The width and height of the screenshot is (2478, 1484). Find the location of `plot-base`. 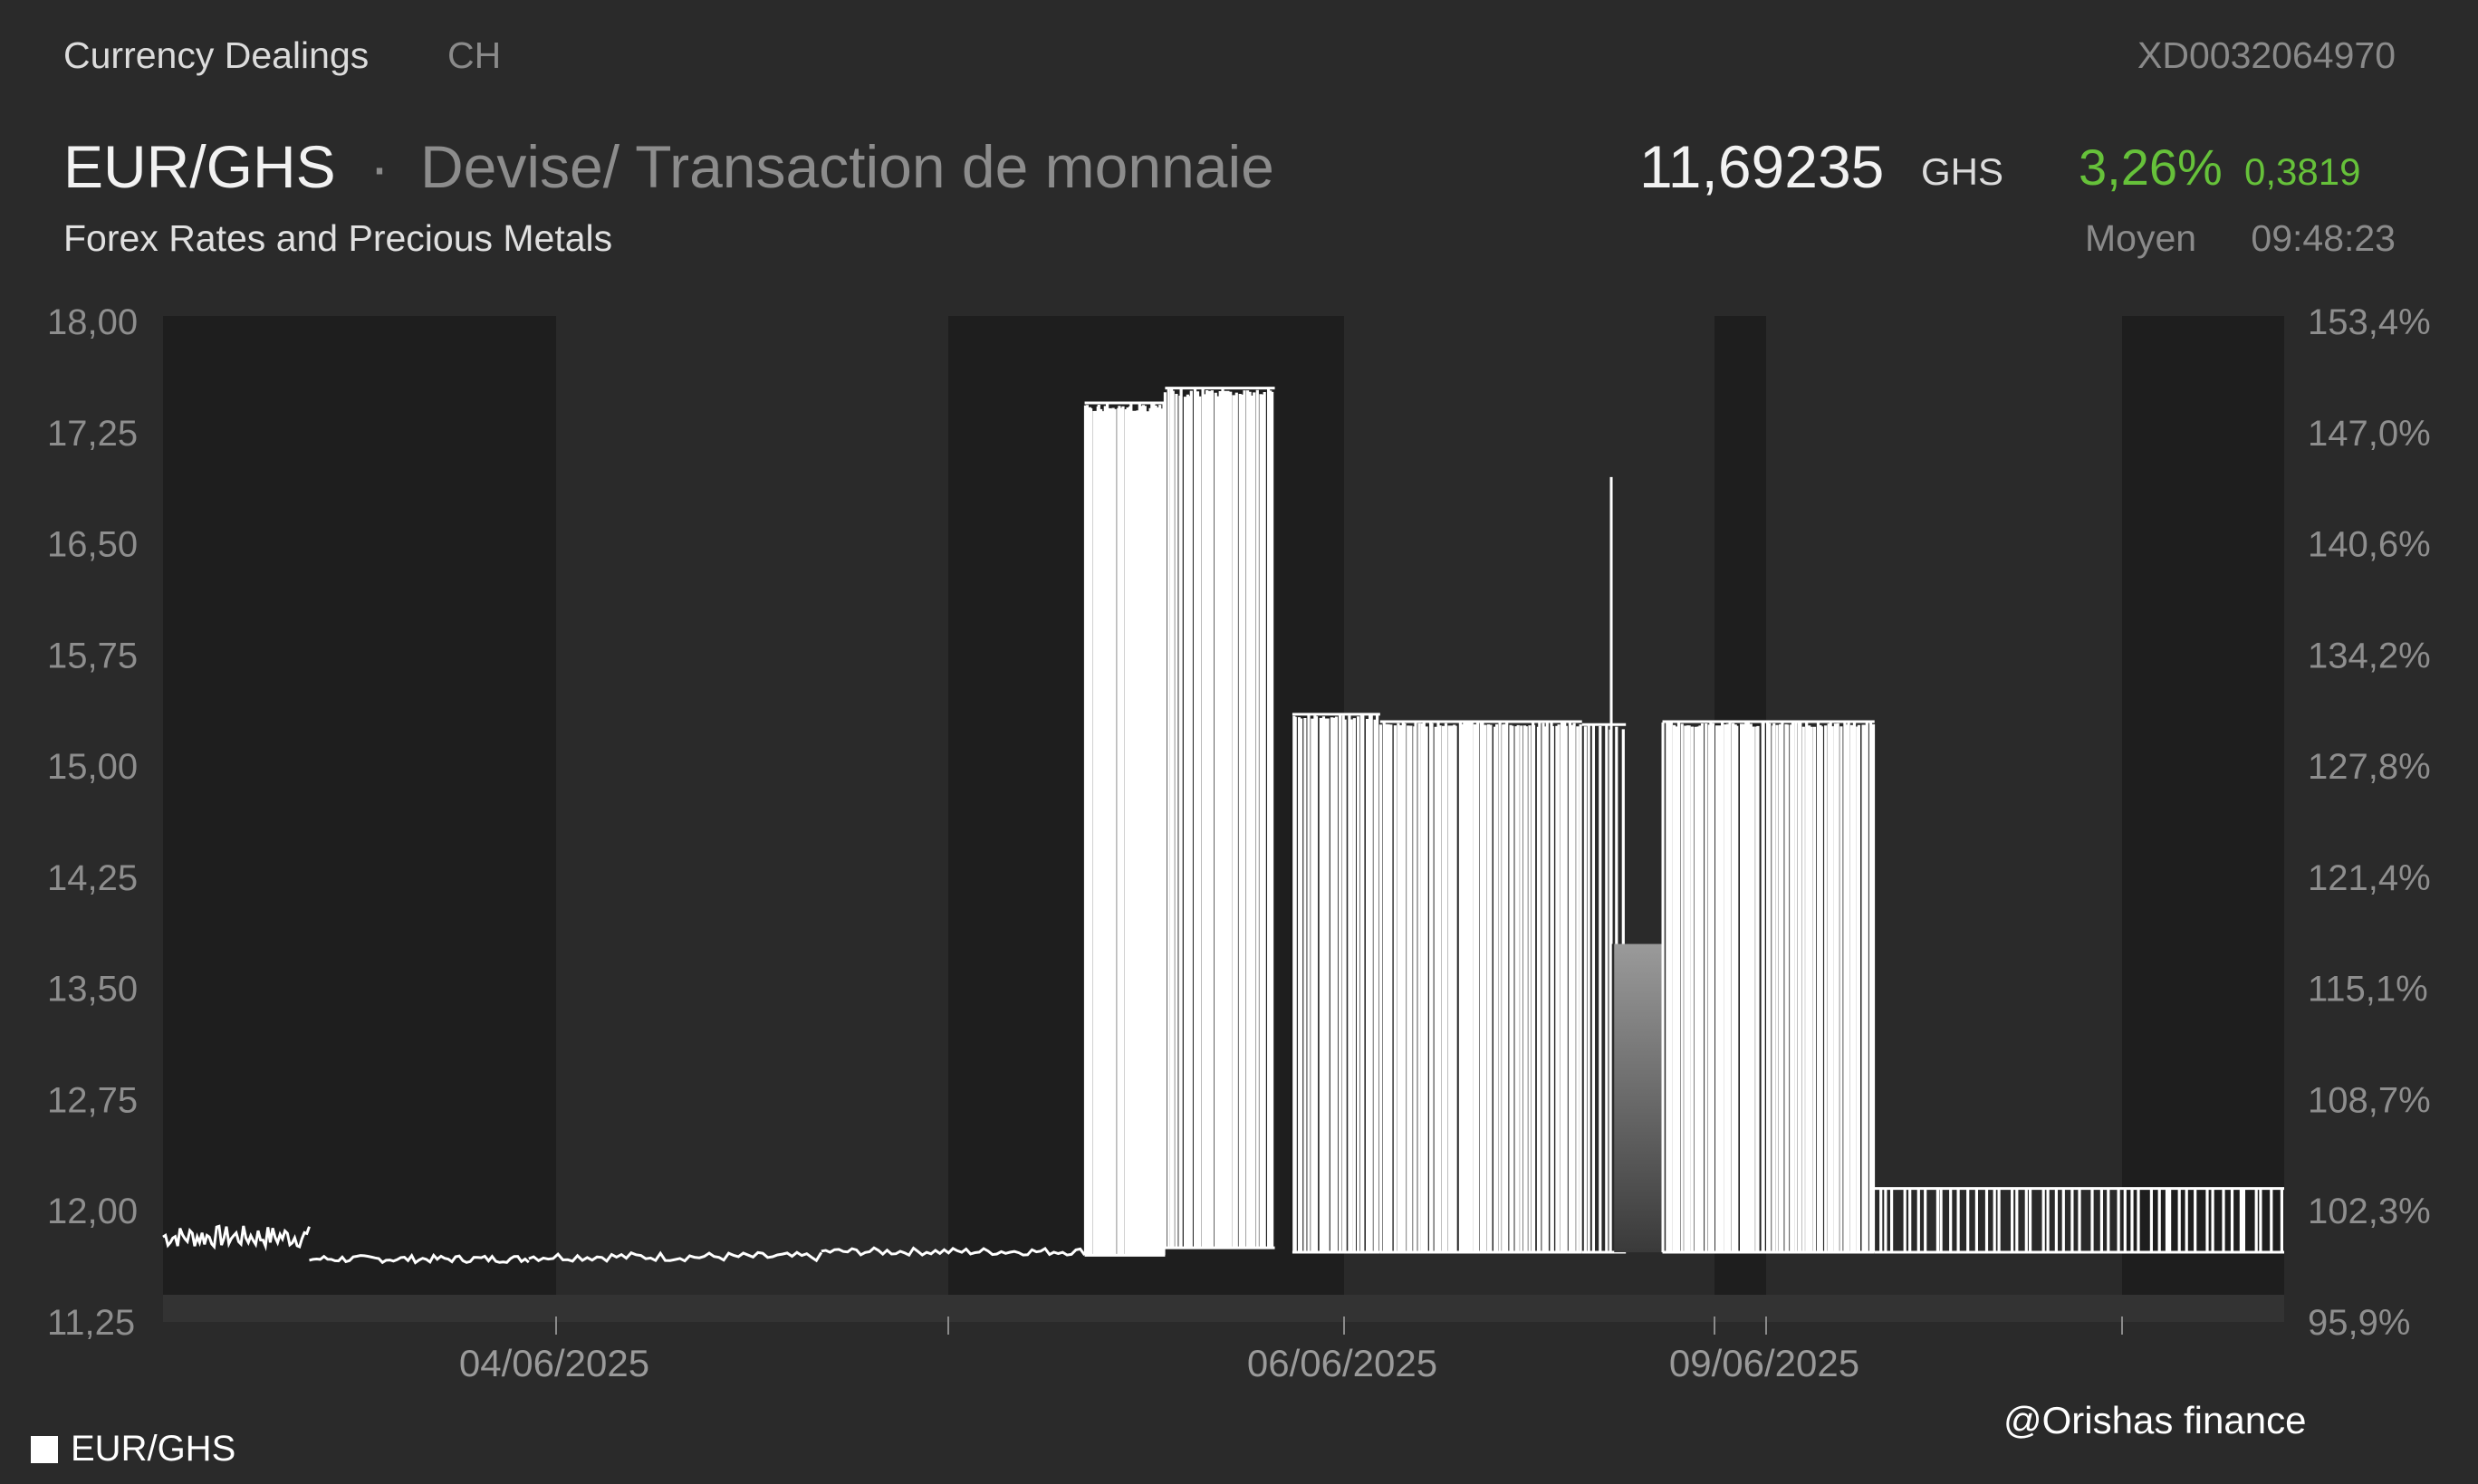

plot-base is located at coordinates (1223, 1308).